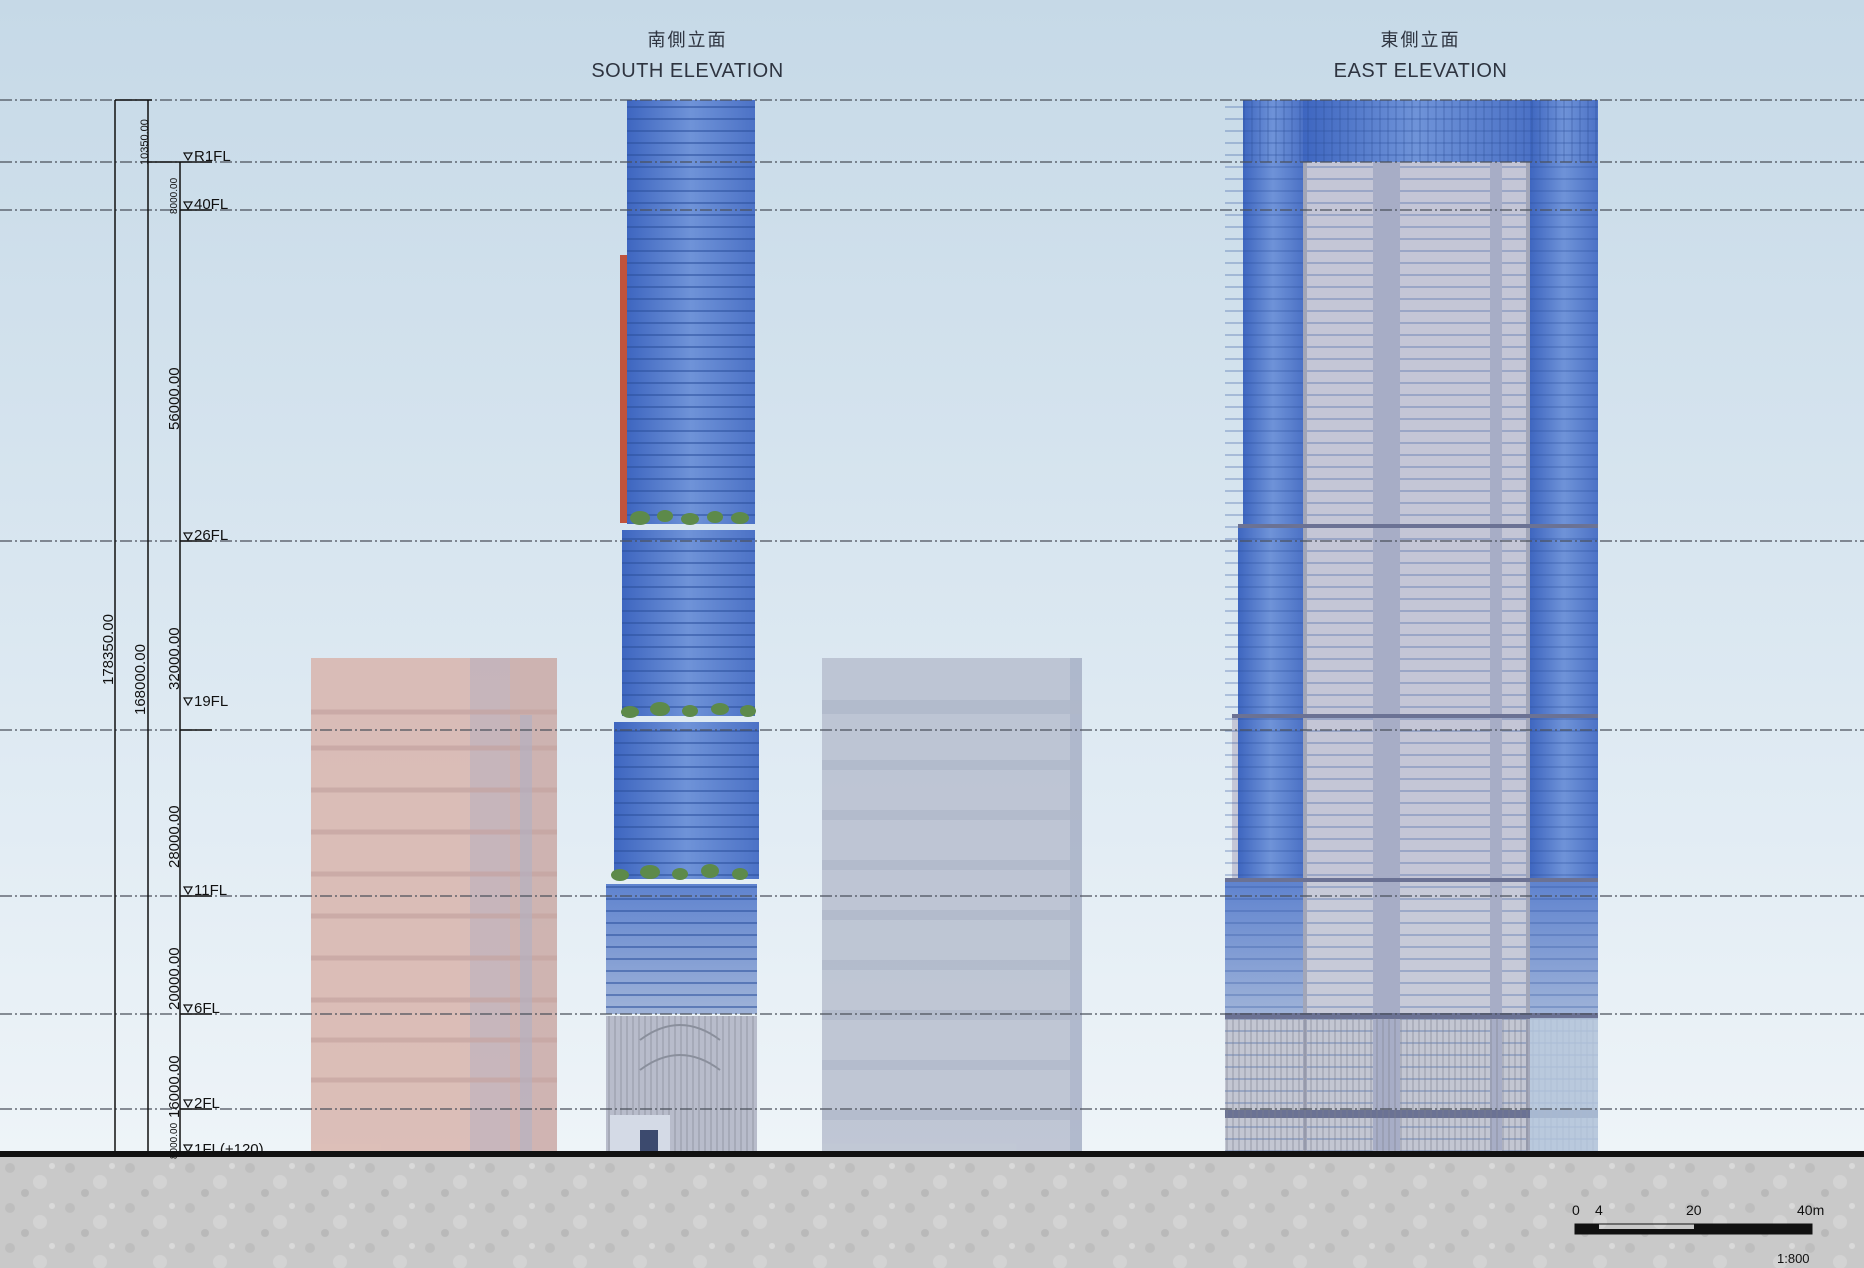  Describe the element at coordinates (211, 890) in the screenshot. I see `level-label-11fl: 11FL` at that location.